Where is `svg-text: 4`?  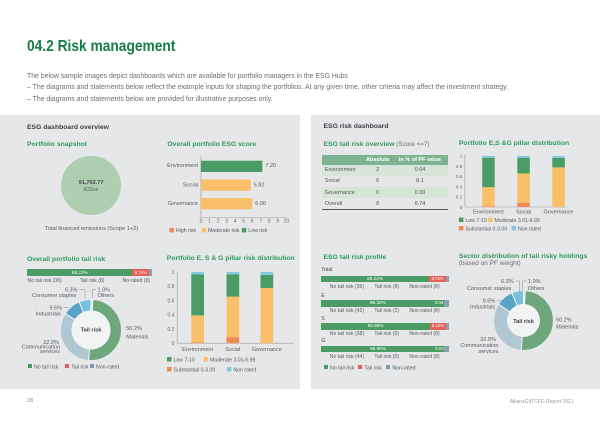 svg-text: 4 is located at coordinates (235, 221).